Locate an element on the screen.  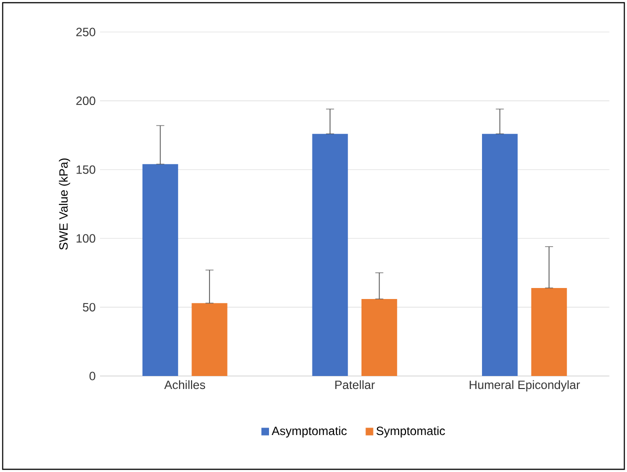
legend-label: Symptomatic is located at coordinates (410, 432).